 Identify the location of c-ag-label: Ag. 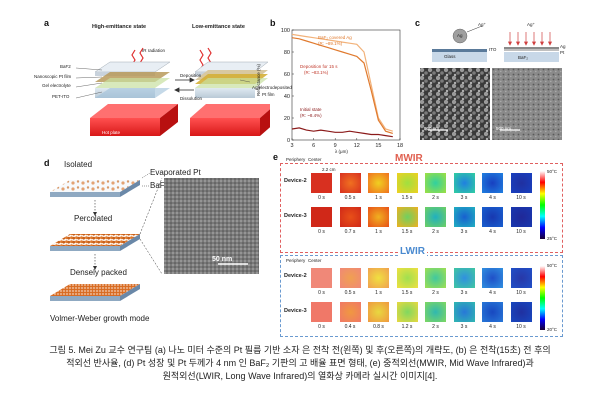
(460, 35).